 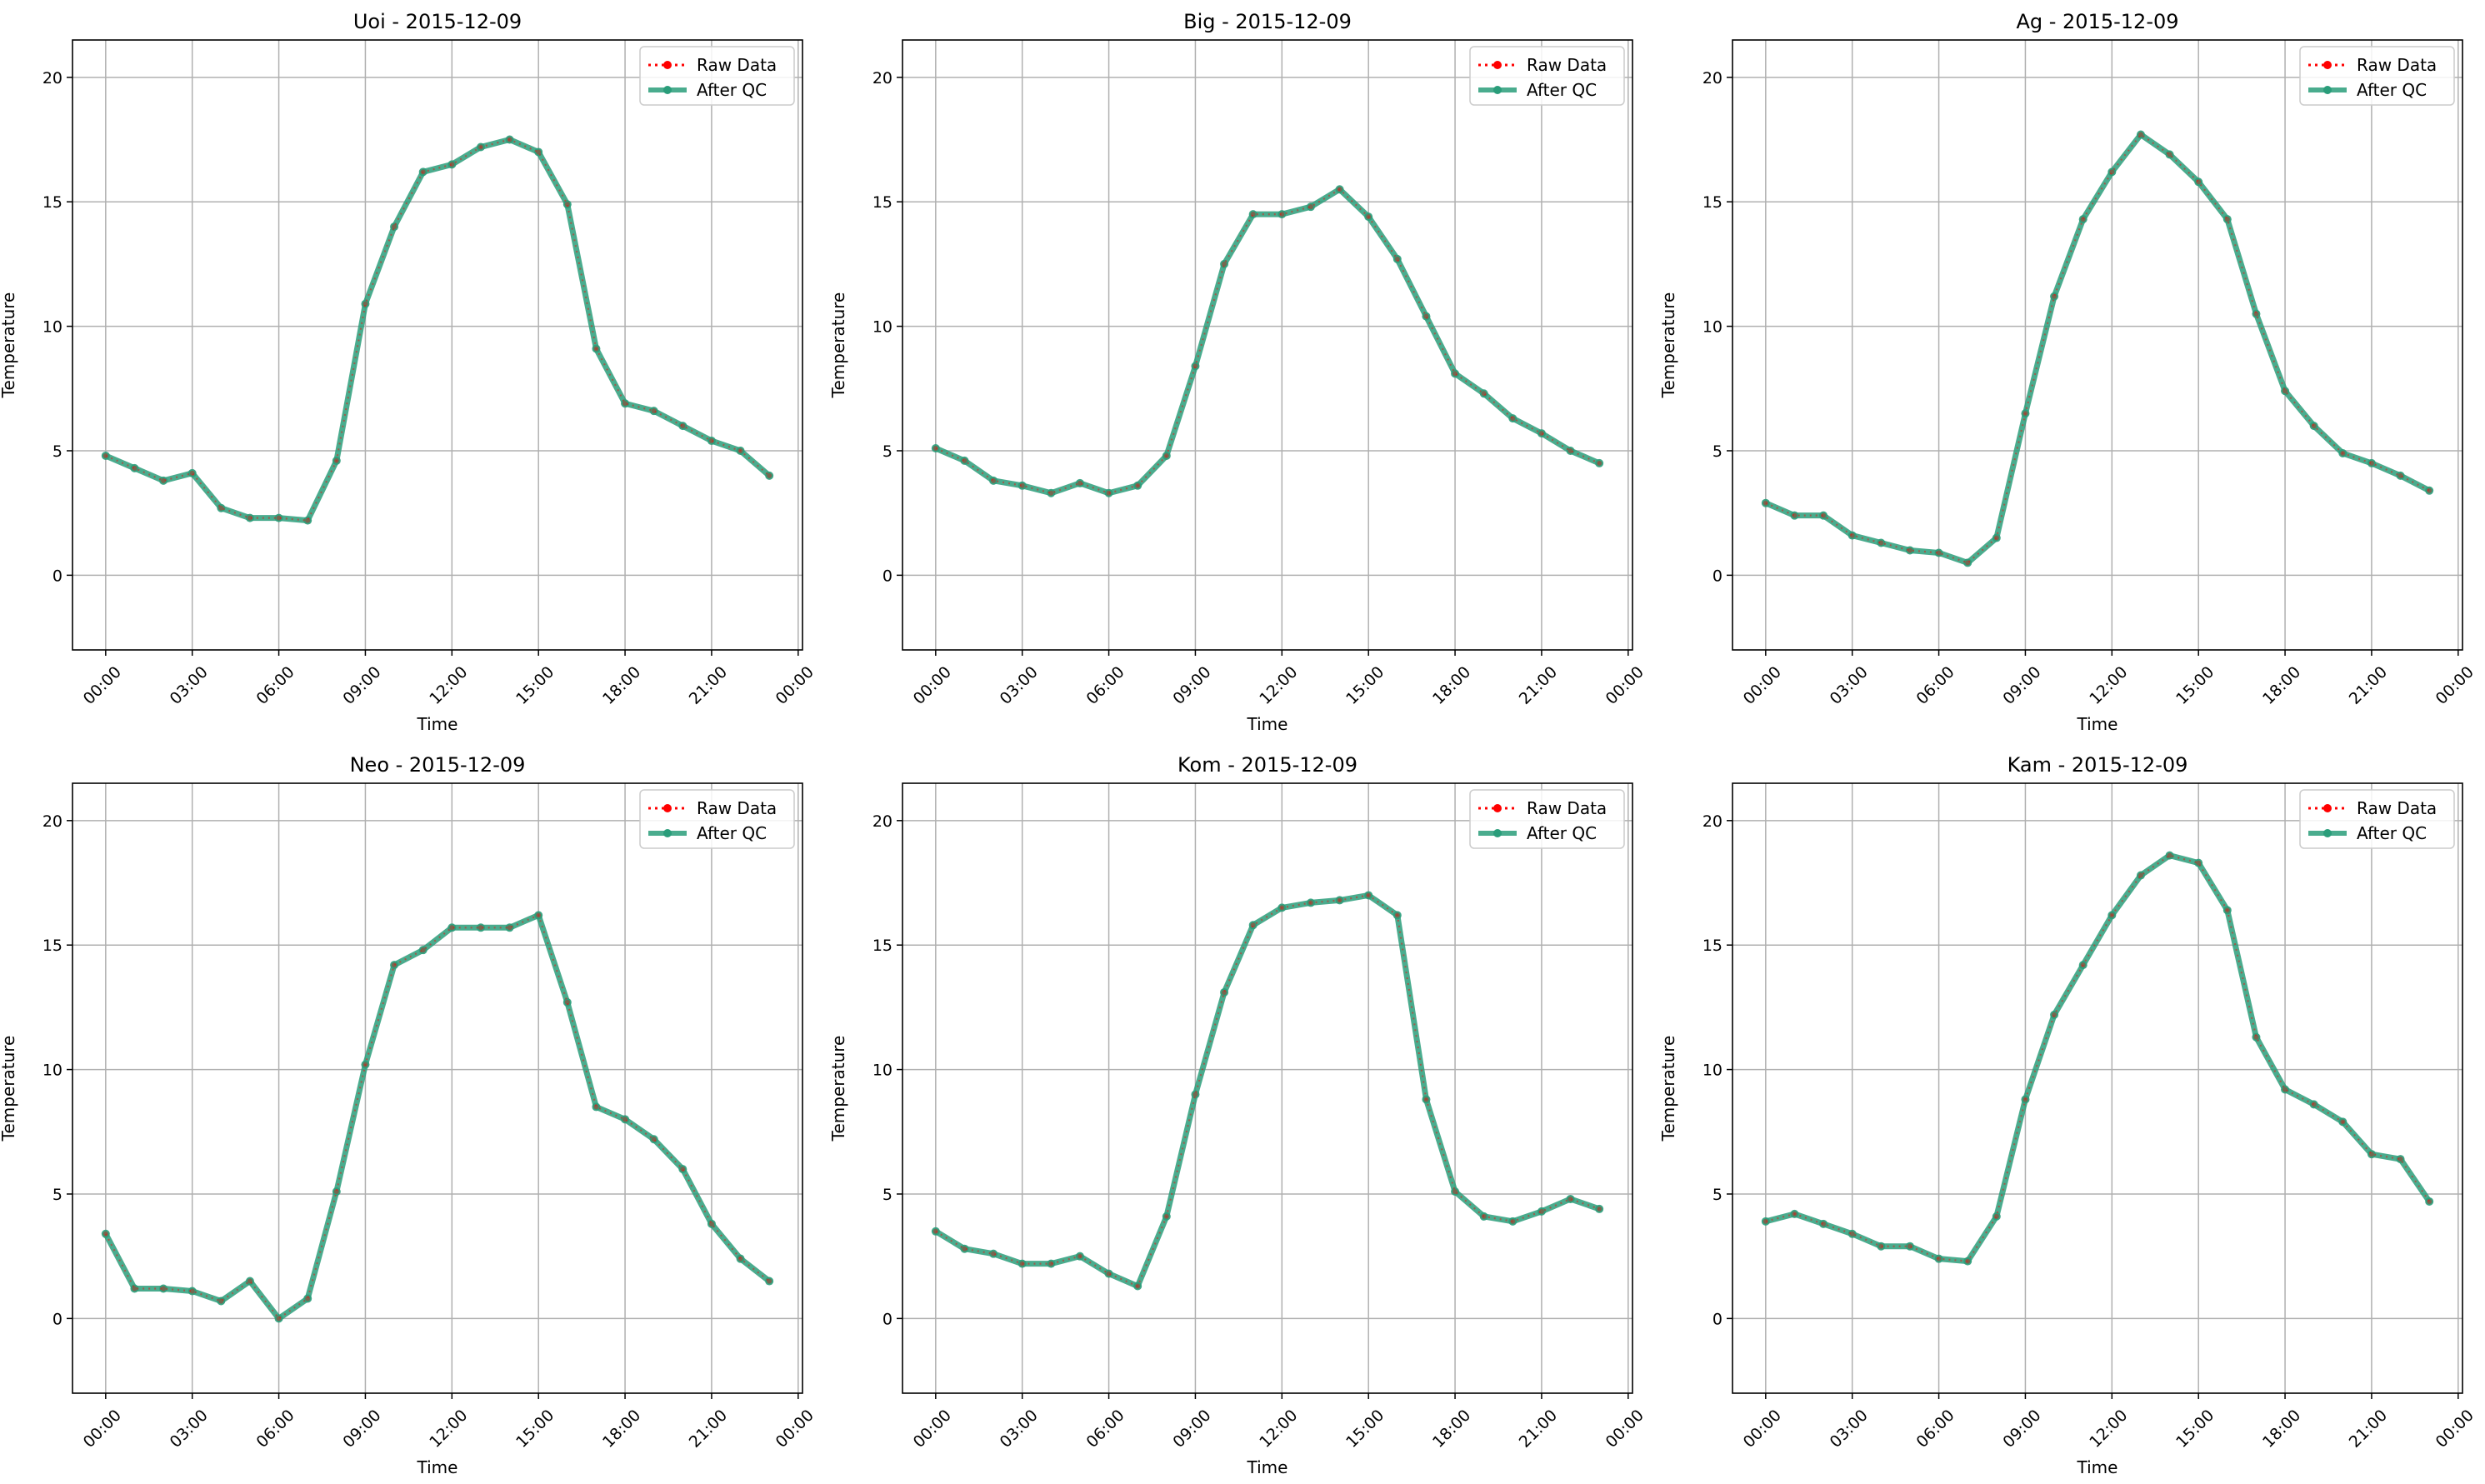 What do you see at coordinates (57, 1195) in the screenshot?
I see `y-tick-label: 5` at bounding box center [57, 1195].